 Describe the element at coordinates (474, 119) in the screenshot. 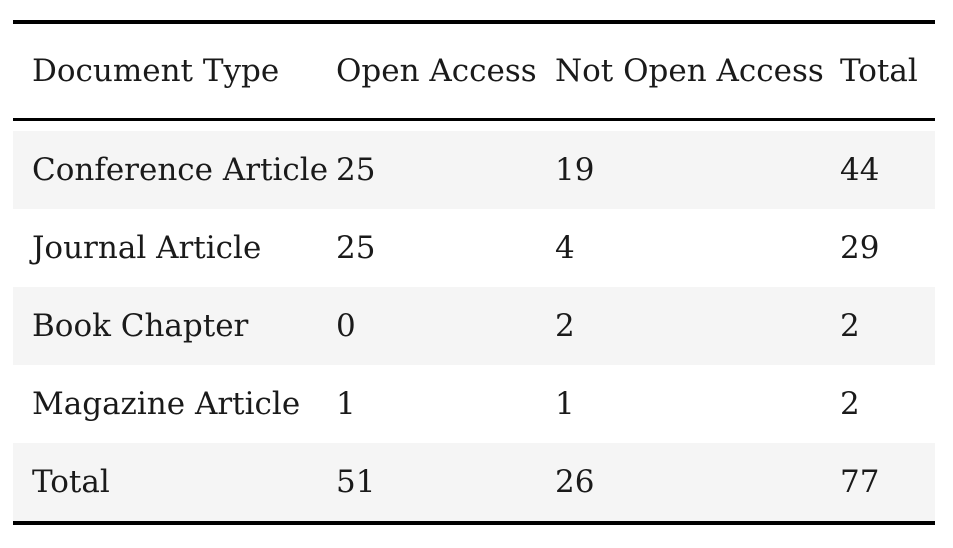

I see `table-header-rule` at that location.